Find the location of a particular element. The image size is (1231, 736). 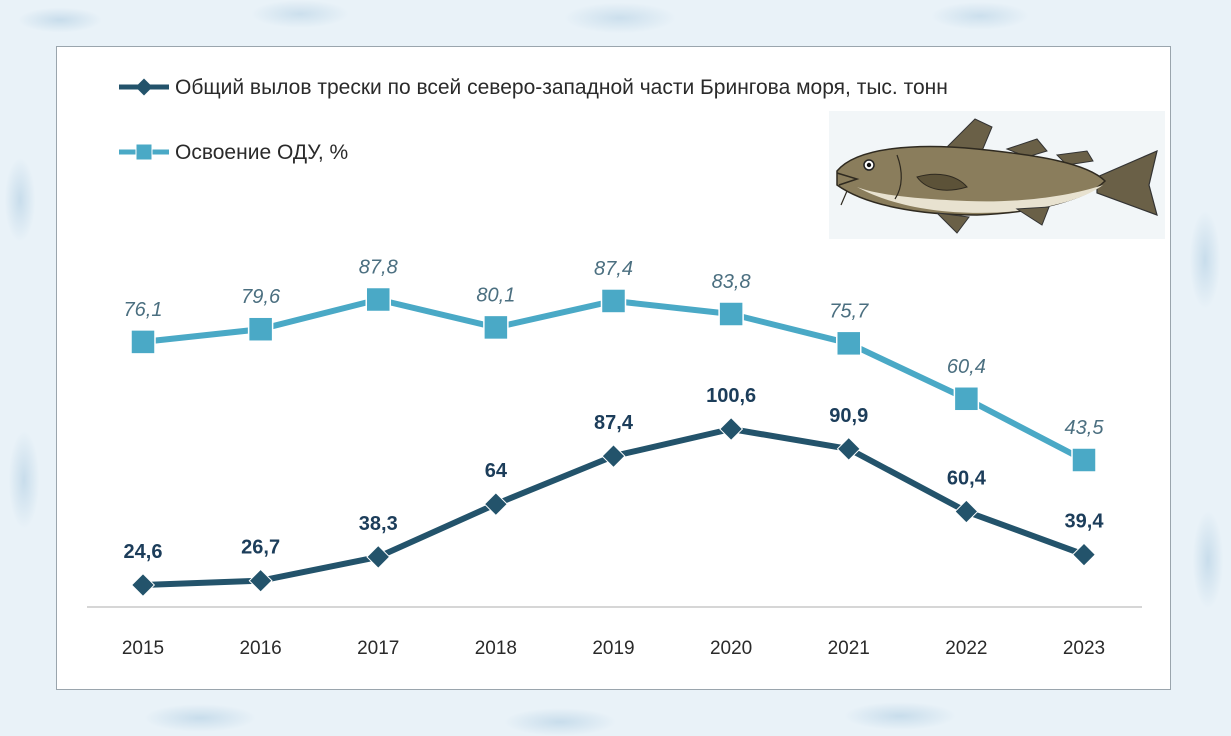

data-label-quota-2019: 87,4 is located at coordinates (613, 269).